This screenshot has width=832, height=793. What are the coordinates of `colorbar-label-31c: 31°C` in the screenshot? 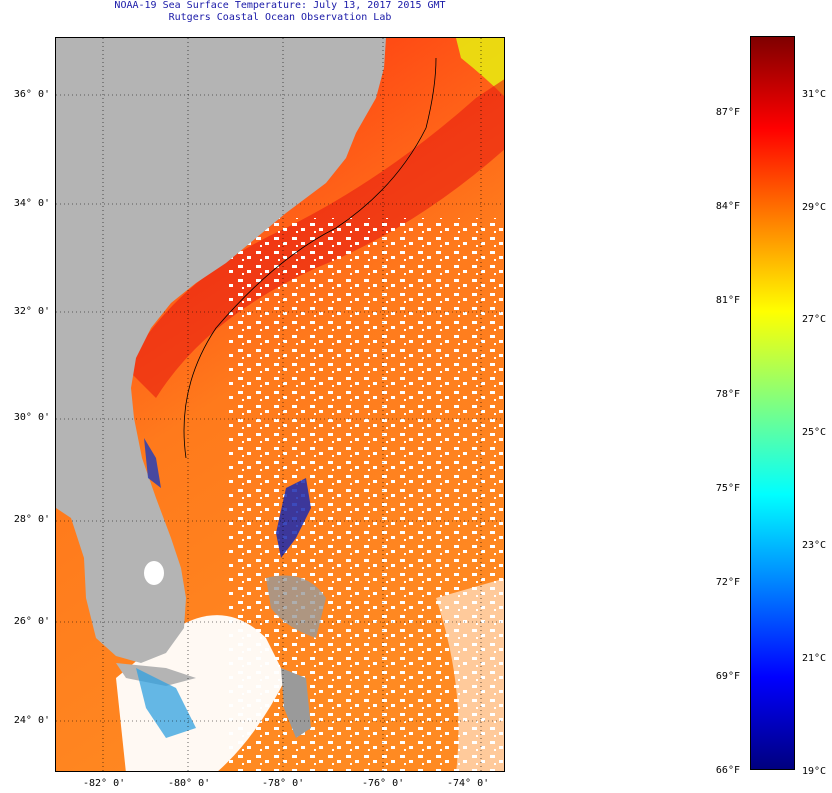 It's located at (814, 94).